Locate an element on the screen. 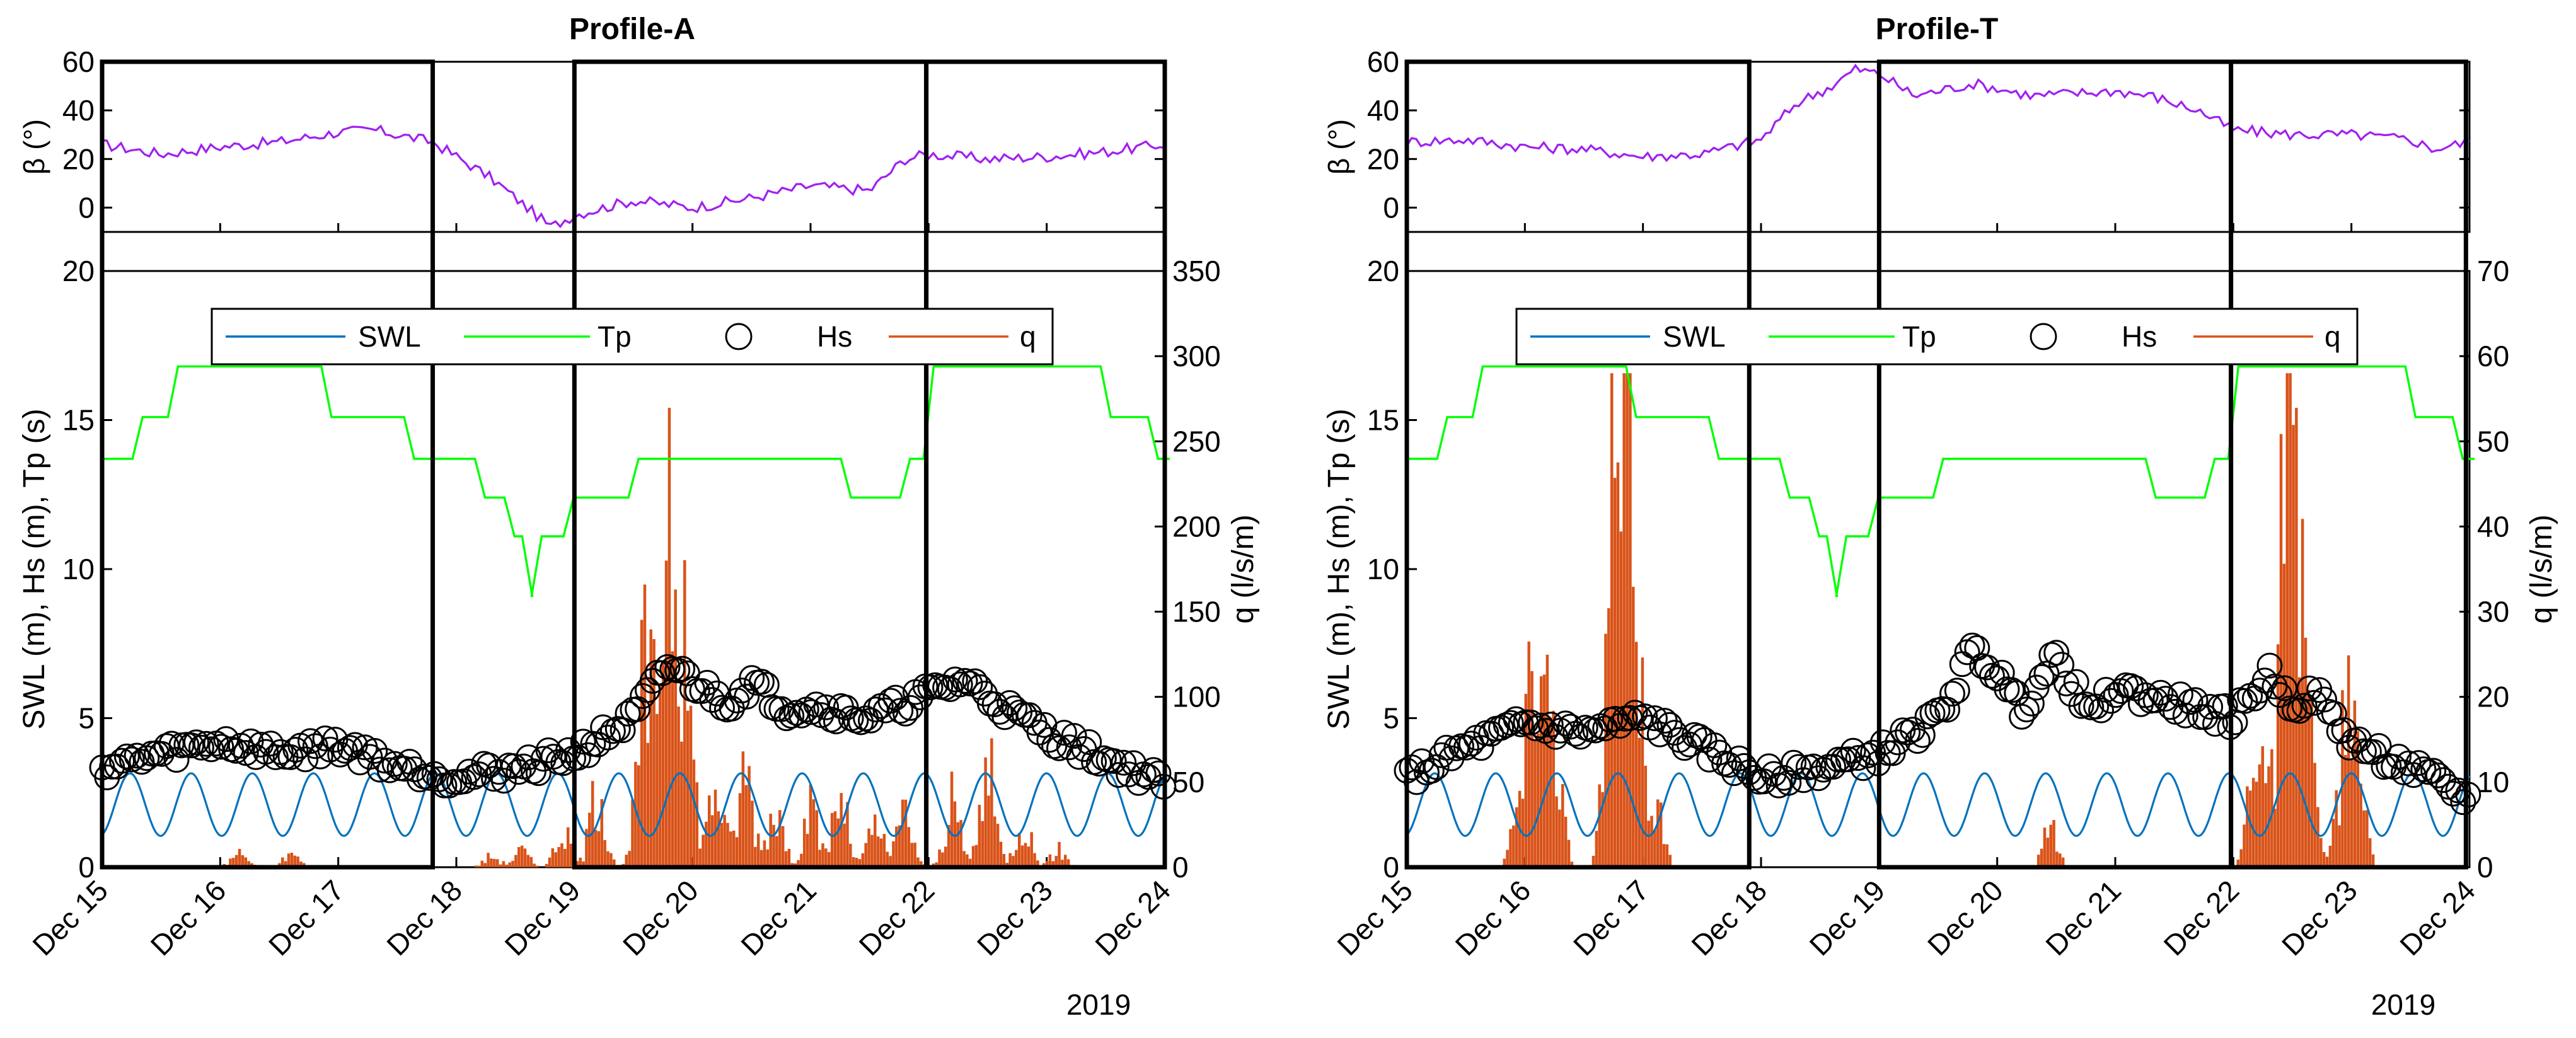 The width and height of the screenshot is (2576, 1038). main-ytick-right-label: 70 is located at coordinates (2493, 271).